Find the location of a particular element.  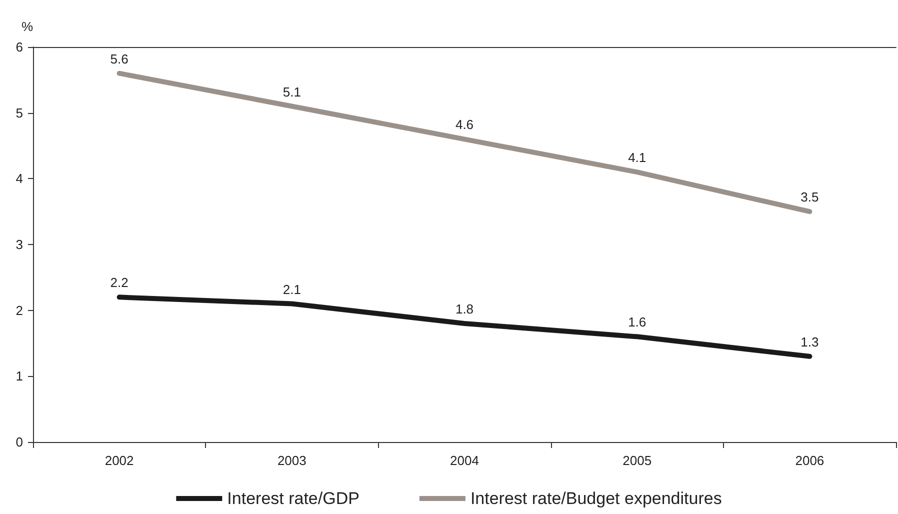

data-label: 1.8 is located at coordinates (464, 309).